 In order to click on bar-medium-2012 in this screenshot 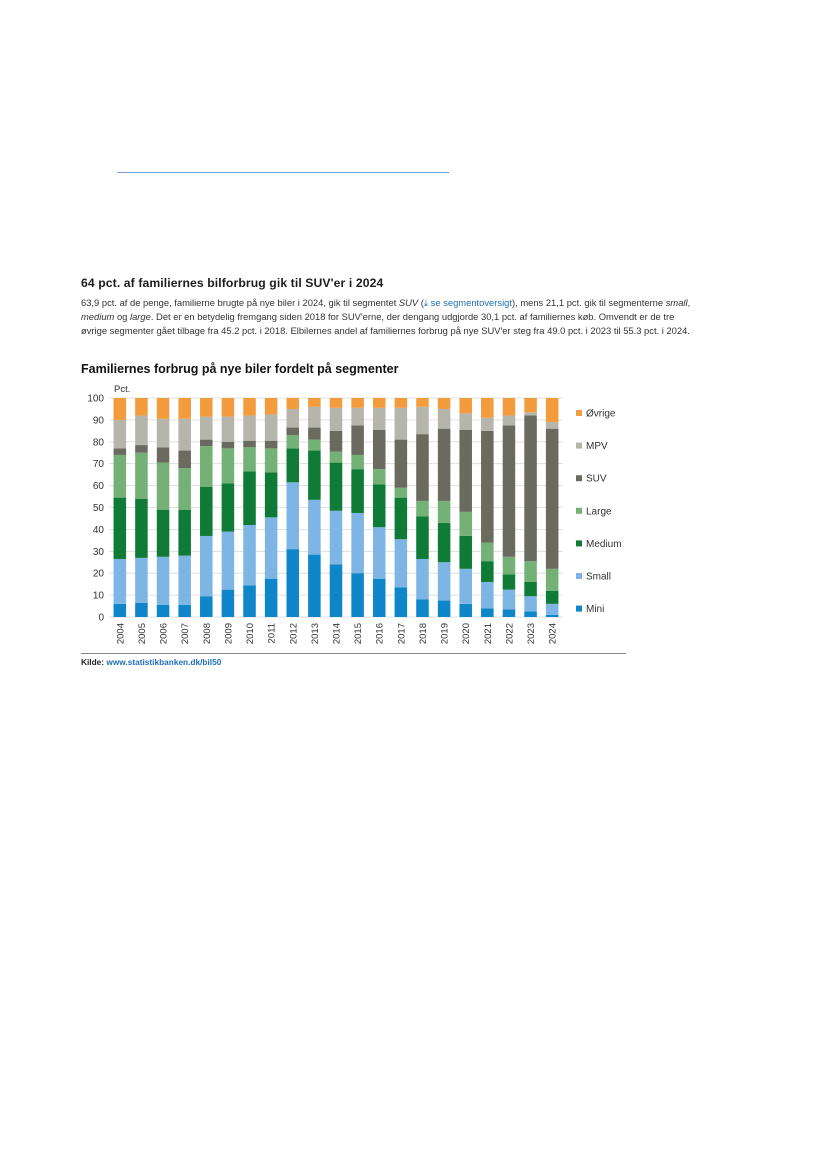, I will do `click(293, 465)`.